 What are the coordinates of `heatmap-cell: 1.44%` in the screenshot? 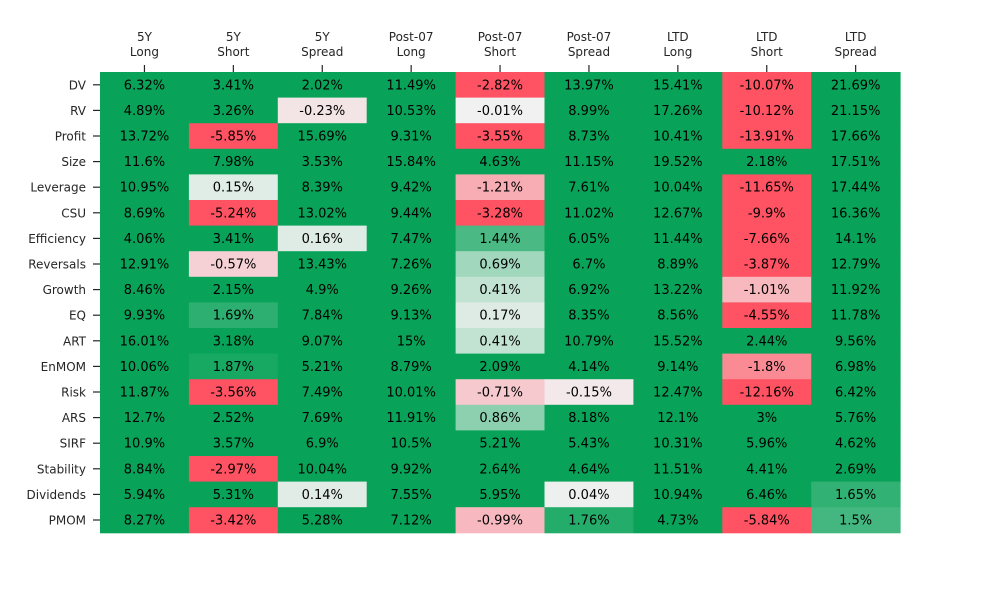 It's located at (500, 238).